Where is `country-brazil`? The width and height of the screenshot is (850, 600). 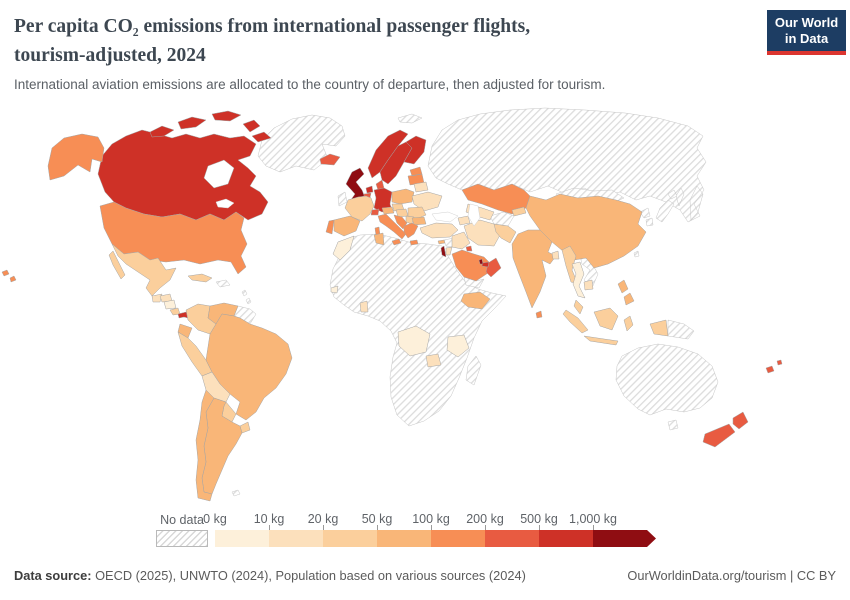 country-brazil is located at coordinates (249, 367).